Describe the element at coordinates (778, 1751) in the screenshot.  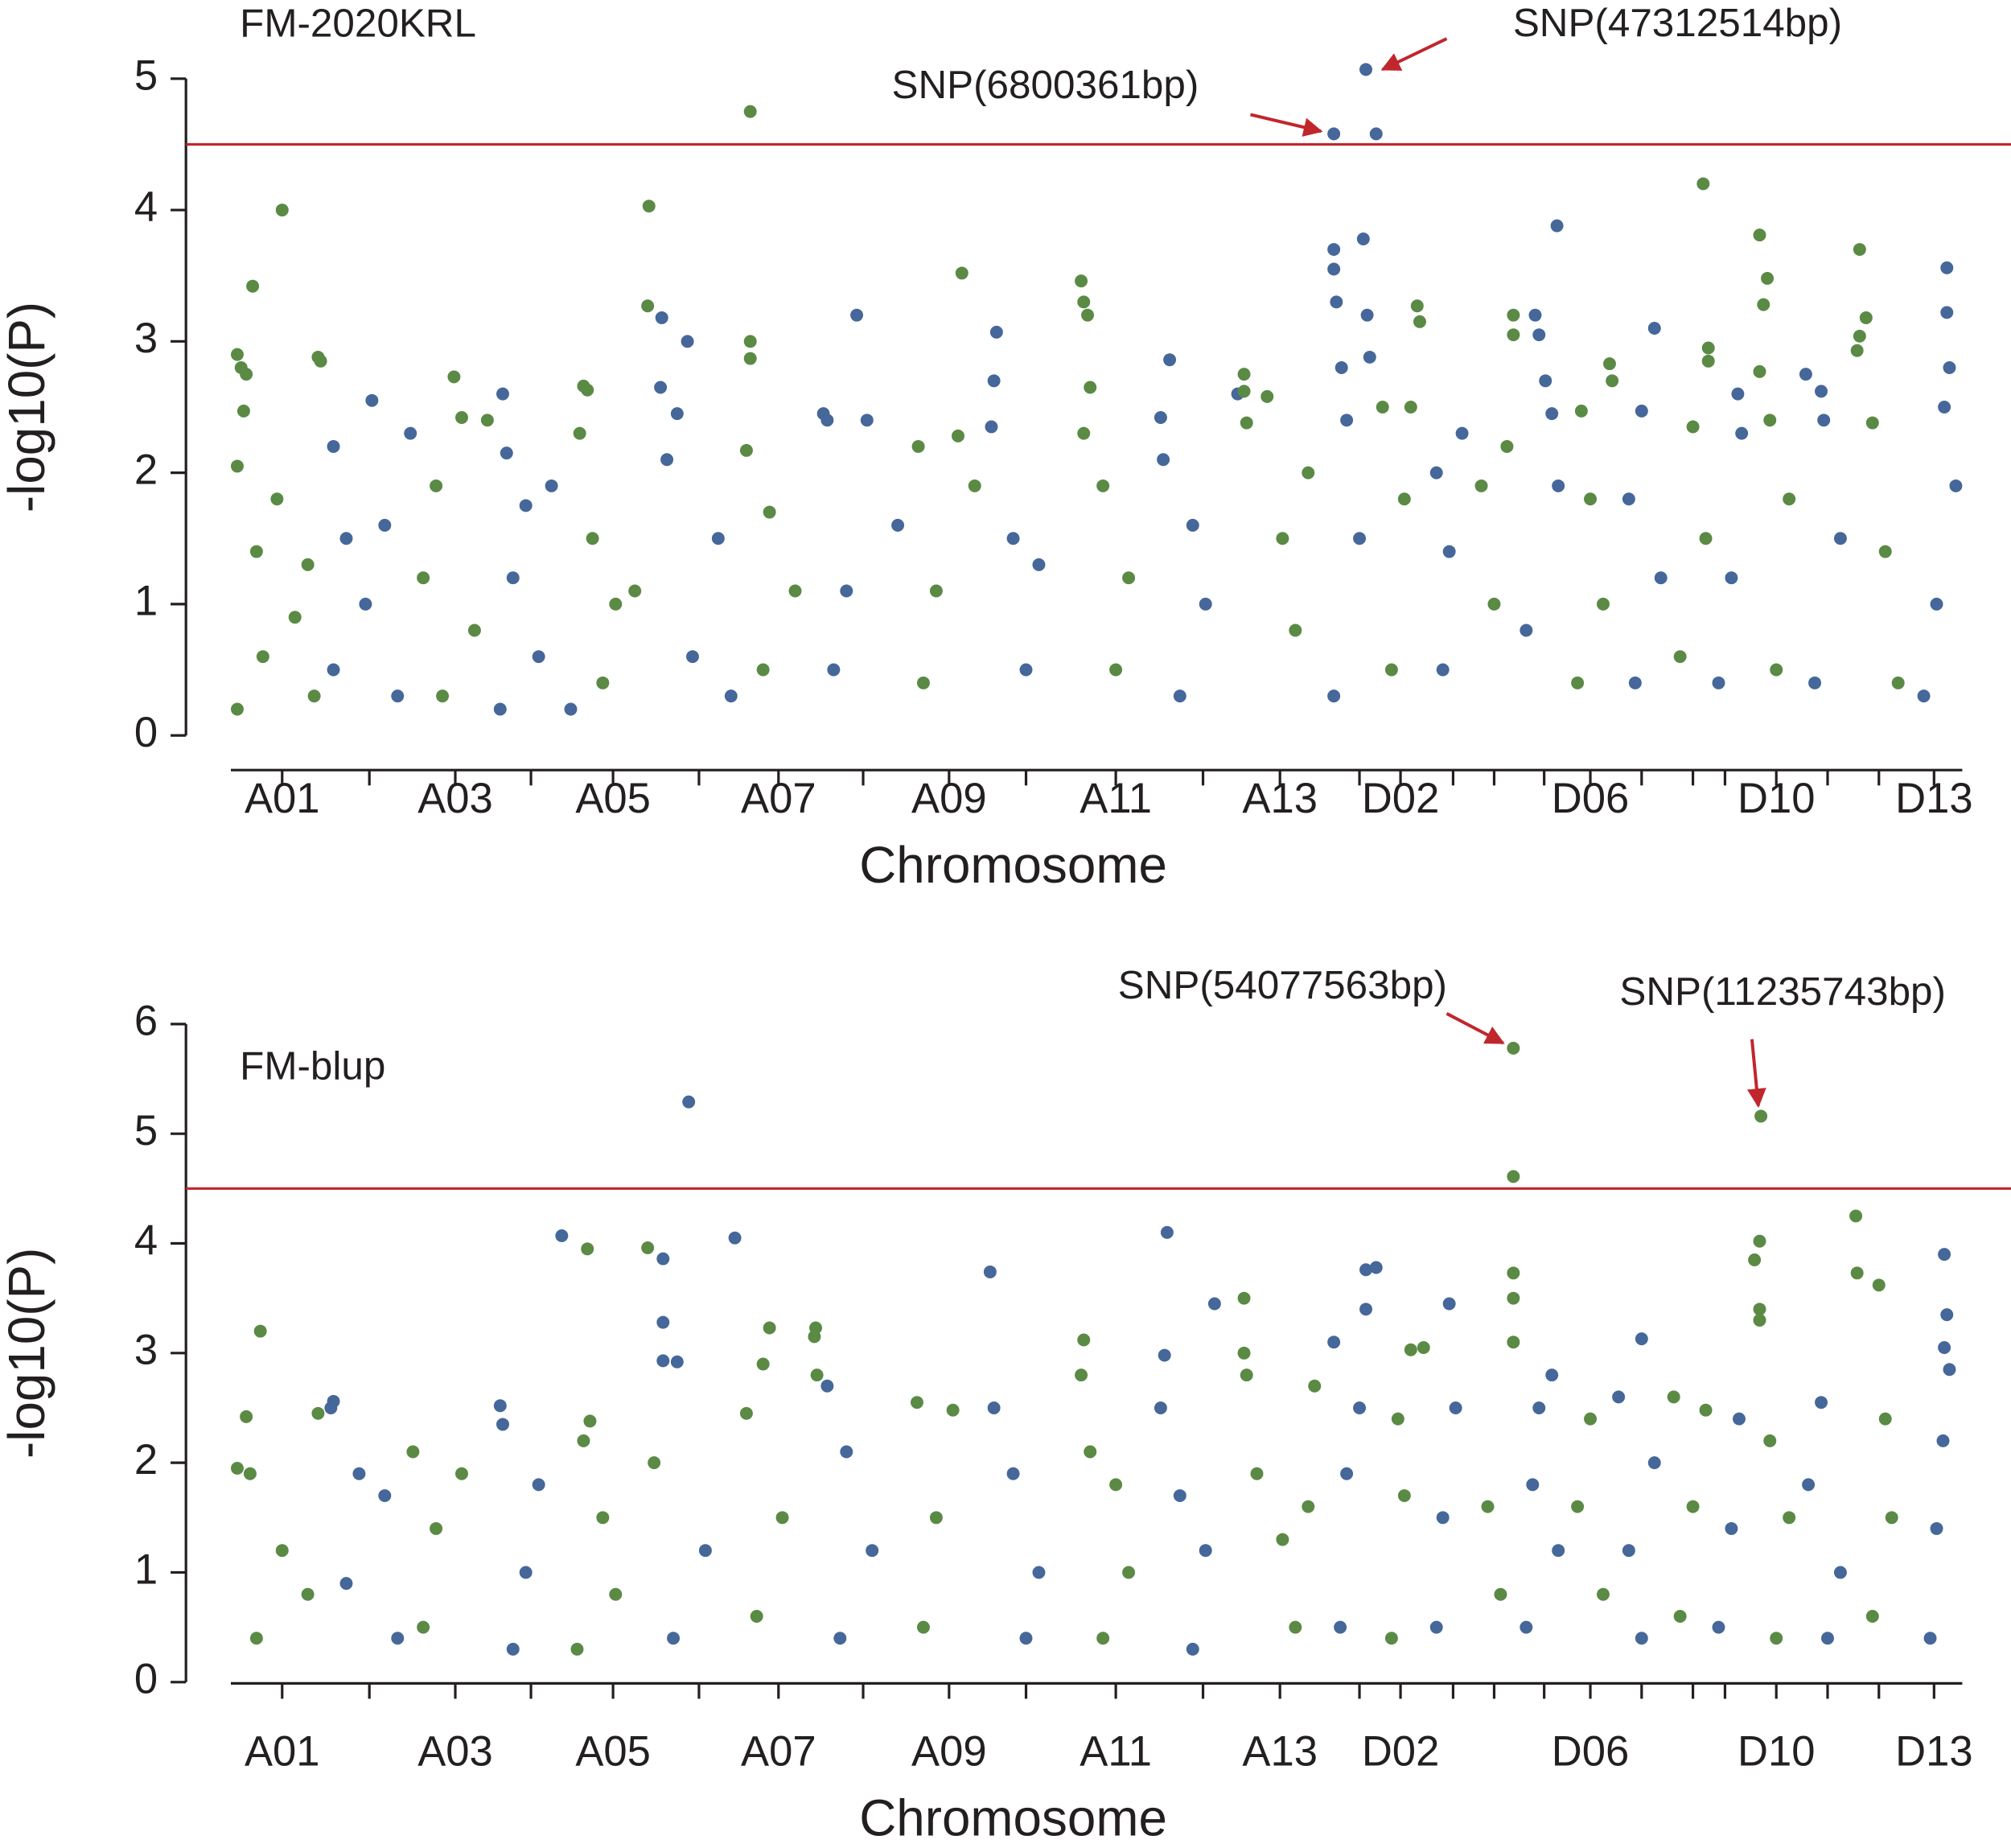
I see `x-tick-label: A07` at that location.